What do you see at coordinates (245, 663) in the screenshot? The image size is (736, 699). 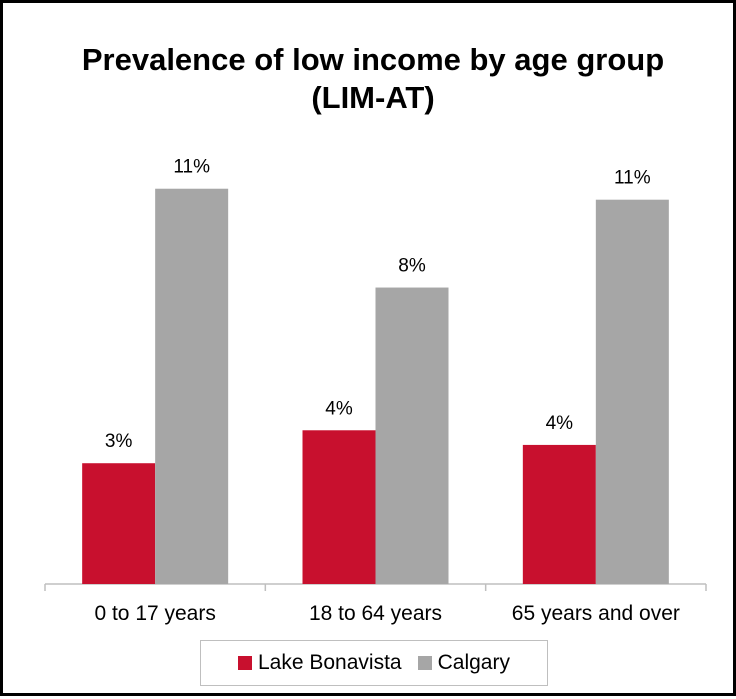 I see `legend-swatch-lake-bonavista` at bounding box center [245, 663].